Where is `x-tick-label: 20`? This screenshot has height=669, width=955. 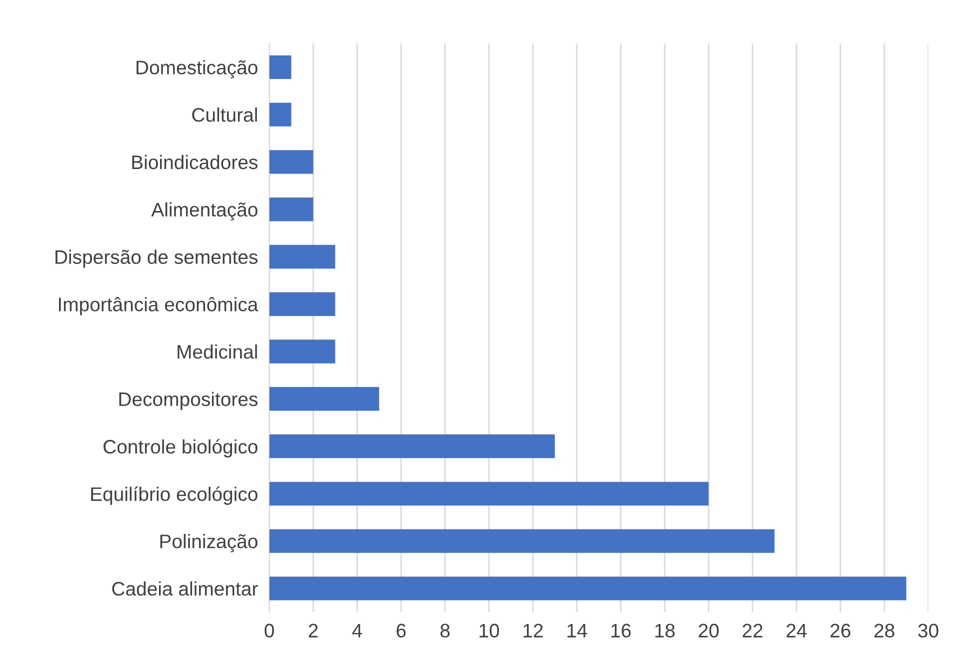
x-tick-label: 20 is located at coordinates (708, 631).